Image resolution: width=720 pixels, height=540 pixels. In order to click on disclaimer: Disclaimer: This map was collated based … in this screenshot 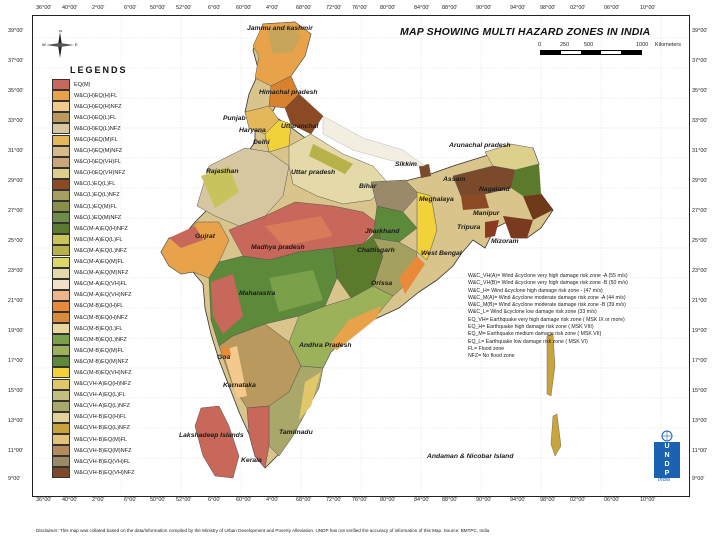, I will do `click(263, 530)`.